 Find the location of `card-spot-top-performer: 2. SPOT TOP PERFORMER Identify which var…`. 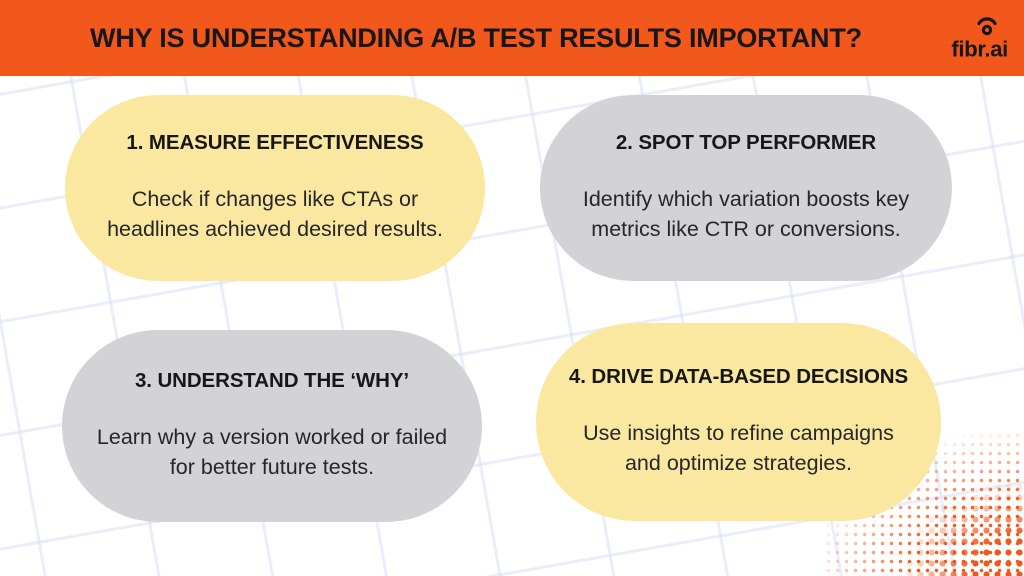

card-spot-top-performer: 2. SPOT TOP PERFORMER Identify which var… is located at coordinates (746, 188).